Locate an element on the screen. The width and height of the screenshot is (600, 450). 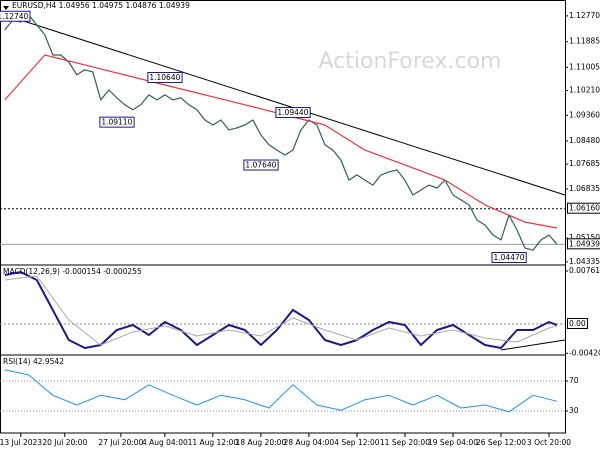
annotation-label: 1.09110 is located at coordinates (116, 122).